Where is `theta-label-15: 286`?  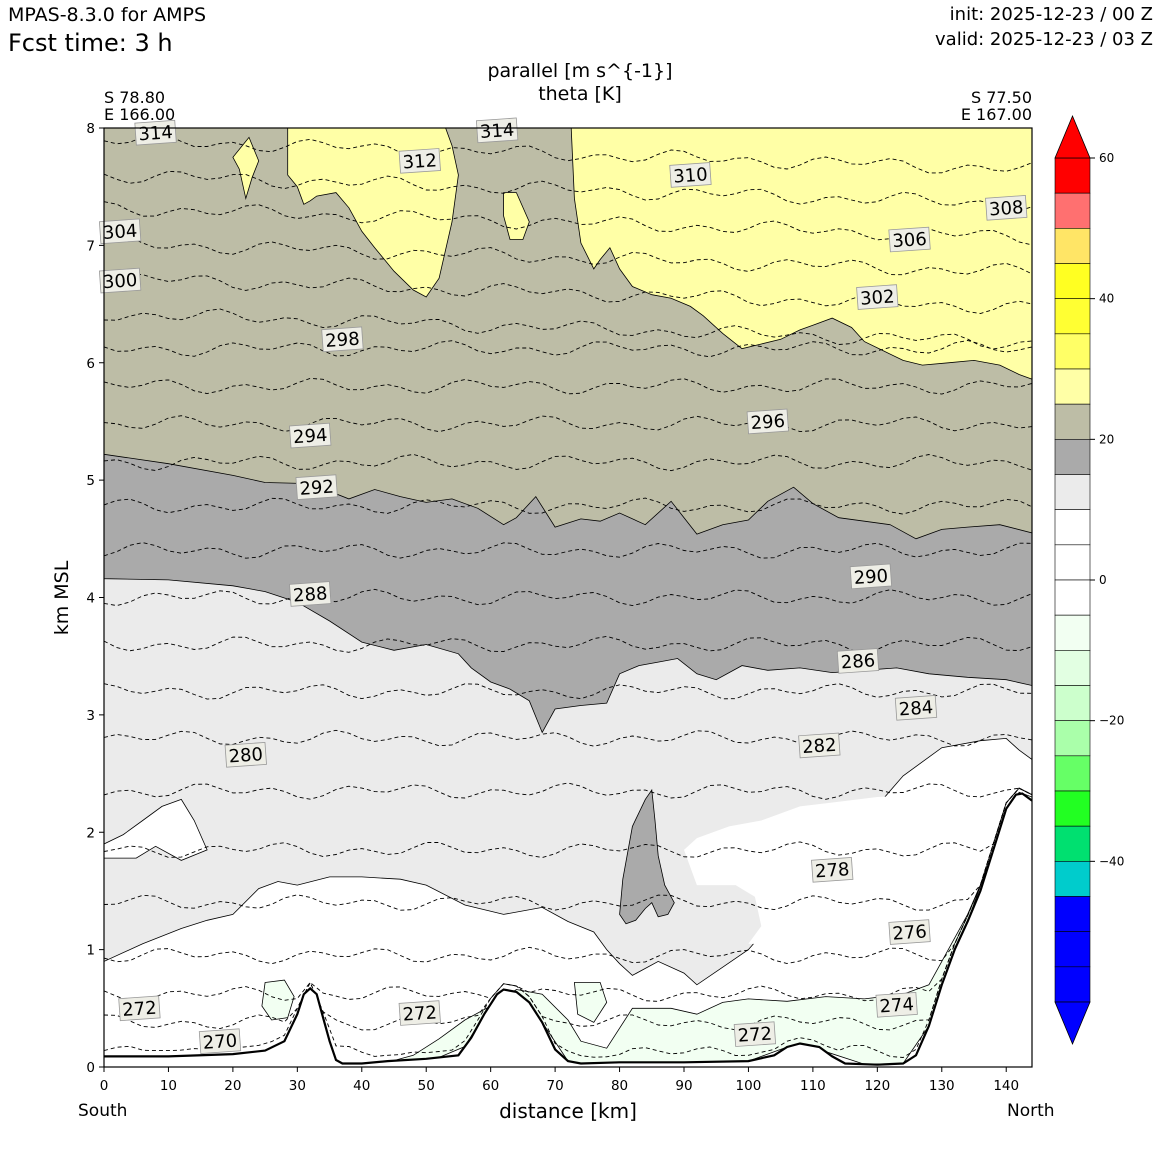 theta-label-15: 286 is located at coordinates (858, 661).